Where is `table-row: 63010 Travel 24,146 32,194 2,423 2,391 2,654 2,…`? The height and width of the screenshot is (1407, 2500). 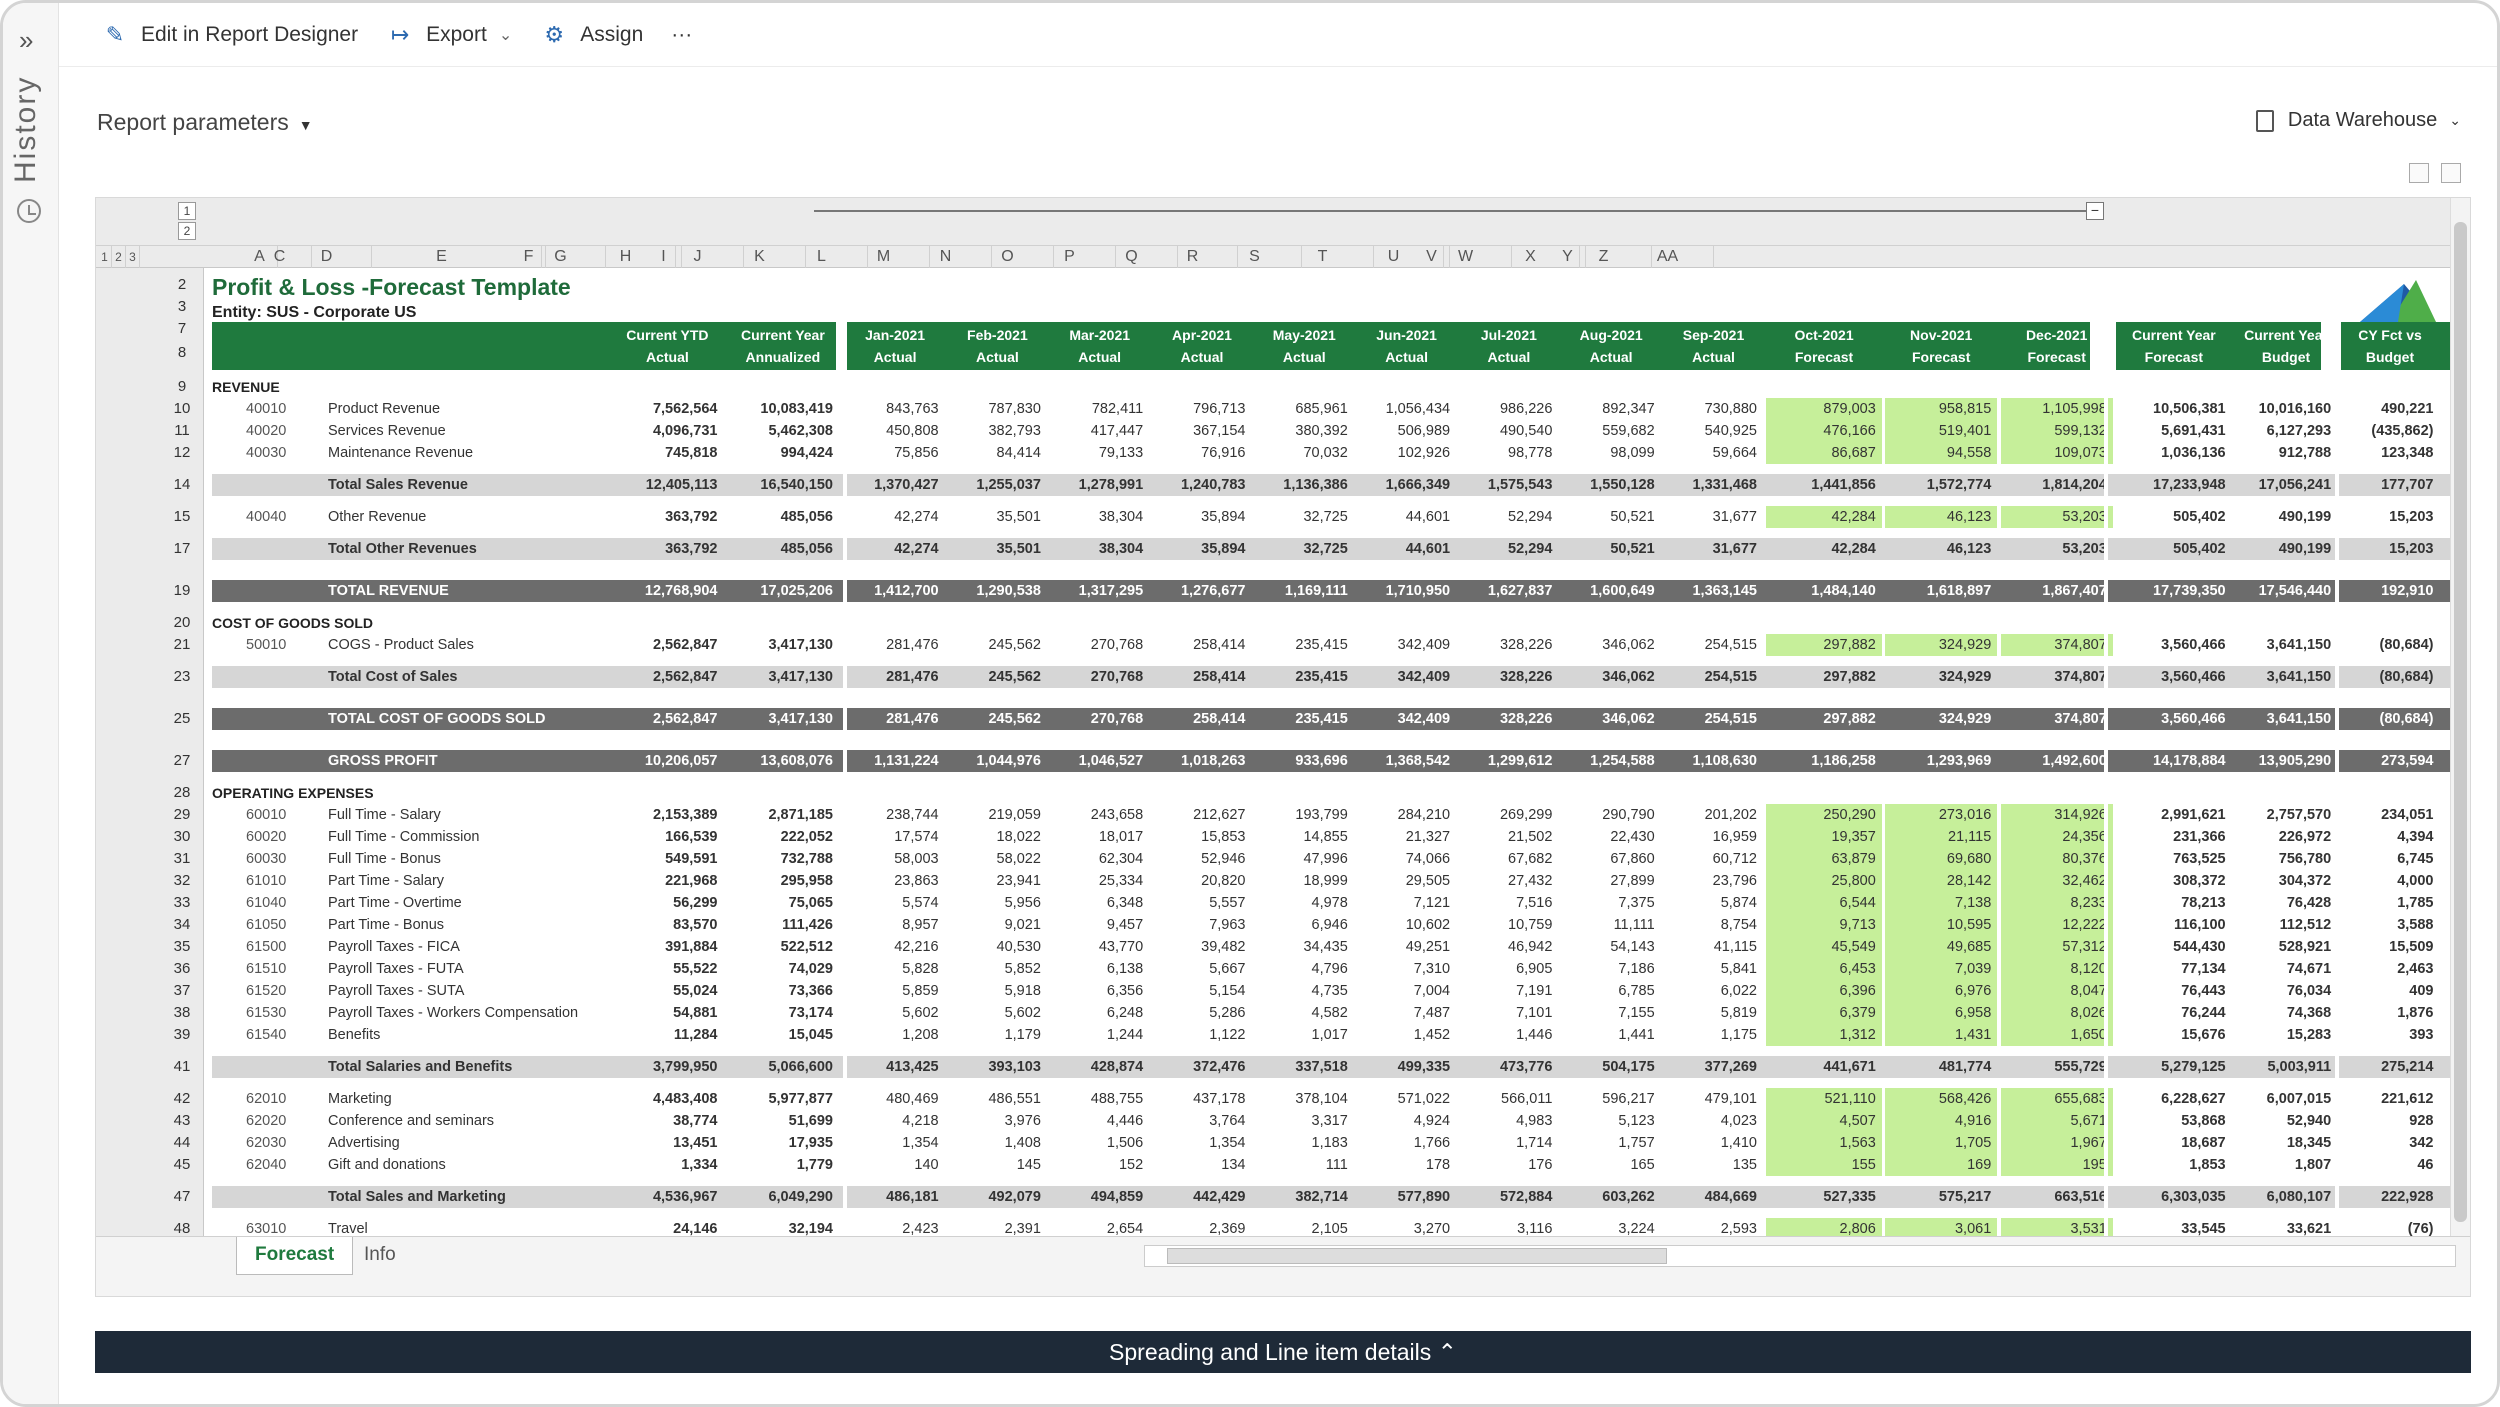 table-row: 63010 Travel 24,146 32,194 2,423 2,391 2,654 2,… is located at coordinates (1331, 1229).